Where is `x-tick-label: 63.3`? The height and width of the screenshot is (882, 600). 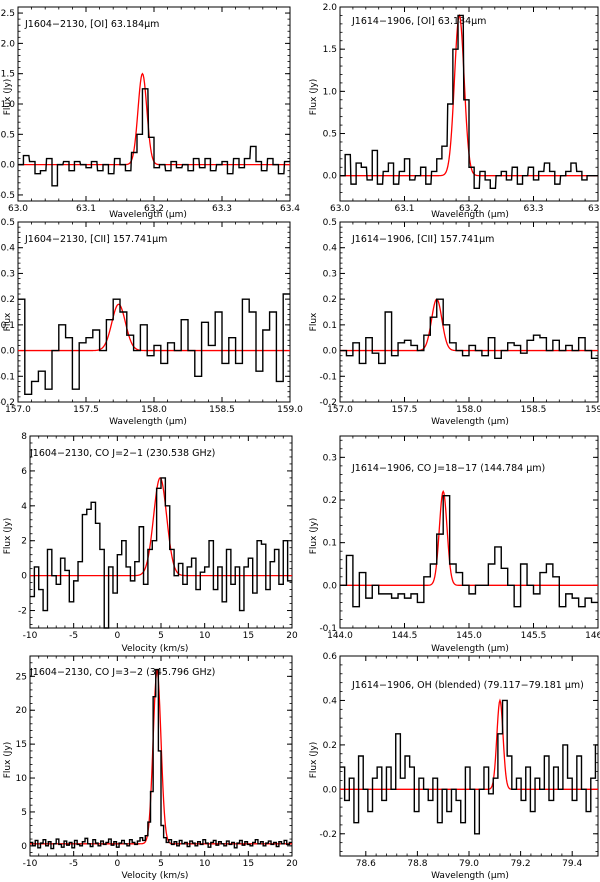
x-tick-label: 63.3 is located at coordinates (533, 209).